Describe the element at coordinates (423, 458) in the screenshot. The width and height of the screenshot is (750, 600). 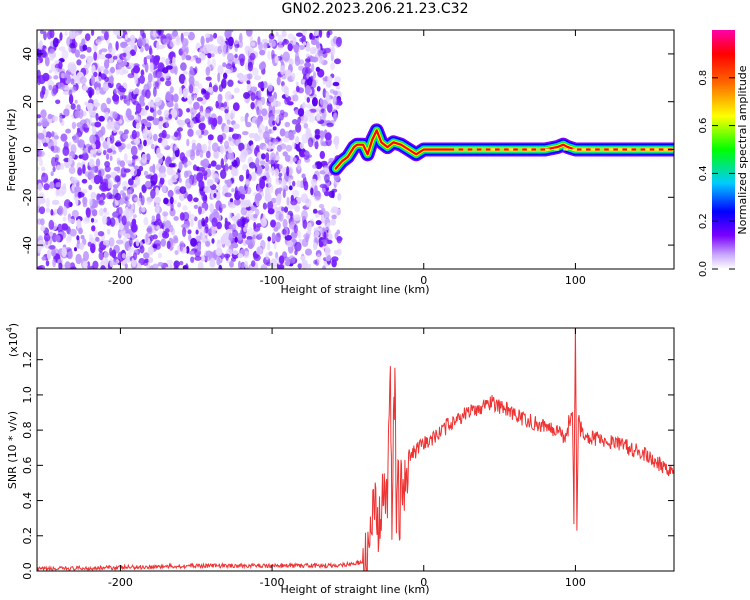
I see `x-tick: 0` at that location.